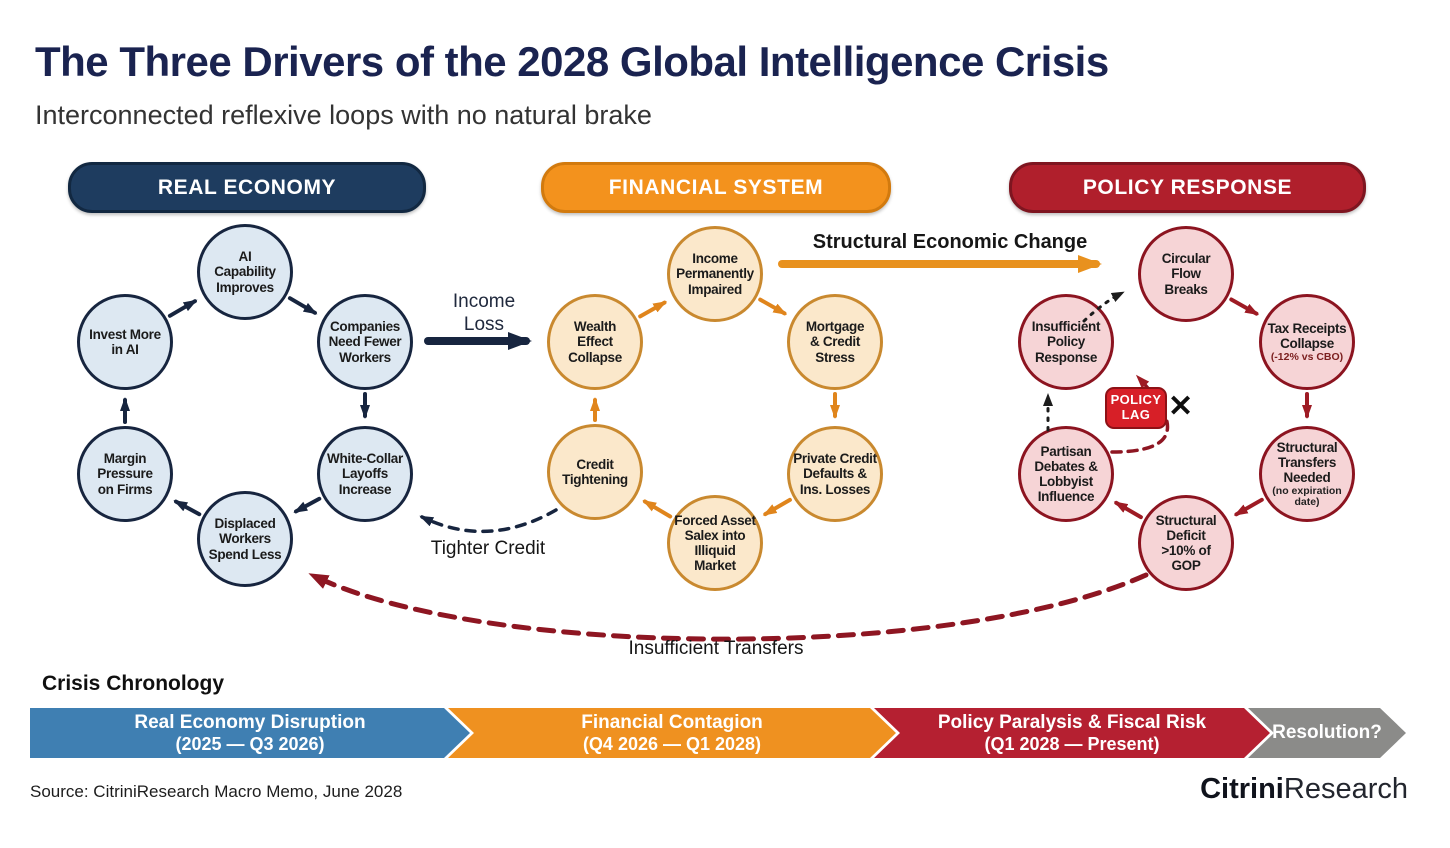 This screenshot has width=1450, height=848. What do you see at coordinates (1072, 743) in the screenshot?
I see `timeline-segment-dates: (Q1 2028 — Present)` at bounding box center [1072, 743].